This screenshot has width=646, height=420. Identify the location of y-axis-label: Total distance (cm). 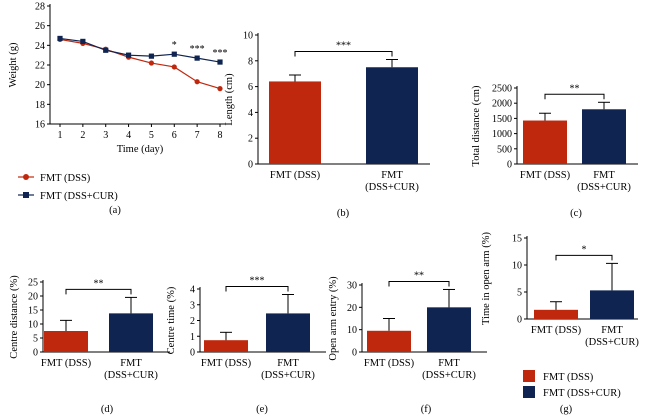
(476, 125).